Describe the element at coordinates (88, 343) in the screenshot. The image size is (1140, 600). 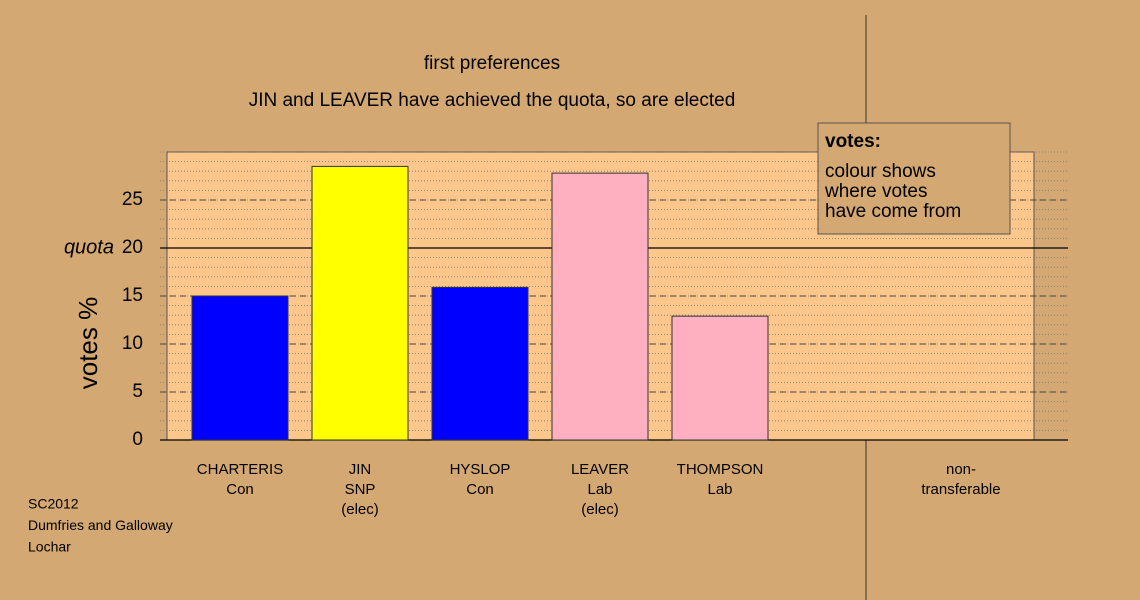
I see `y-axis-label: votes %` at that location.